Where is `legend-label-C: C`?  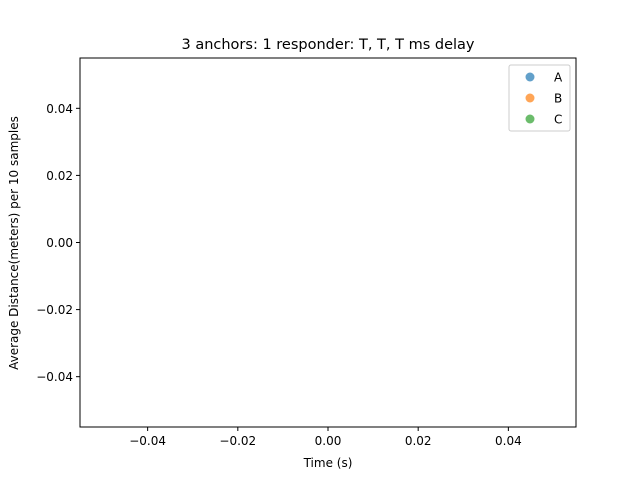 legend-label-C: C is located at coordinates (558, 120).